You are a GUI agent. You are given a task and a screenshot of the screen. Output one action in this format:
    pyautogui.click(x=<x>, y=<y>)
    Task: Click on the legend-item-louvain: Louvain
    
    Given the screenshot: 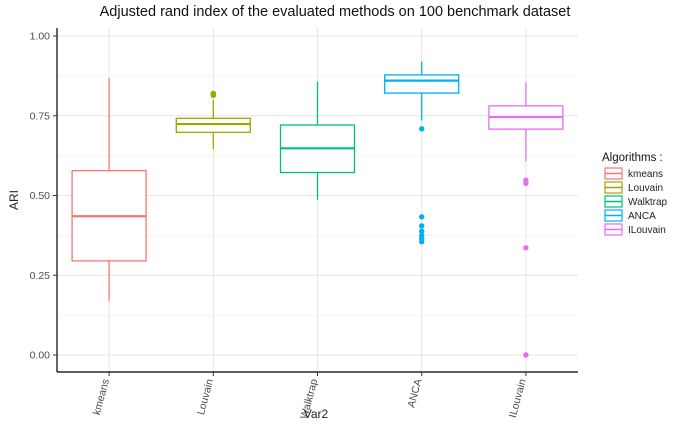 What is the action you would take?
    pyautogui.click(x=633, y=187)
    